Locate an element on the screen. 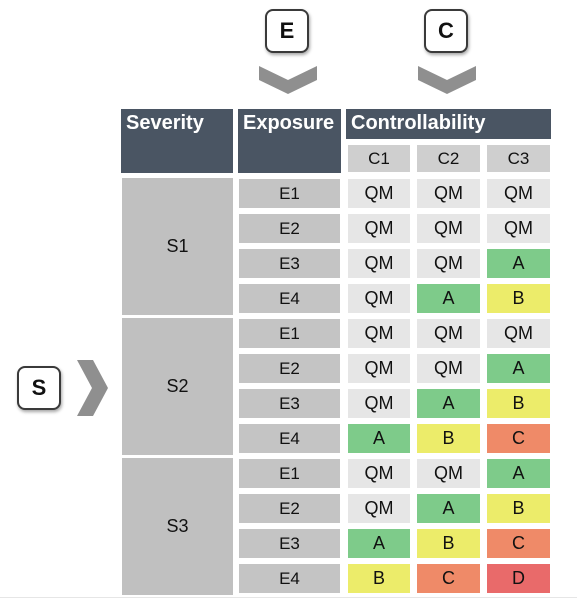  rating-cell-s3-e1-c3: A is located at coordinates (518, 473).